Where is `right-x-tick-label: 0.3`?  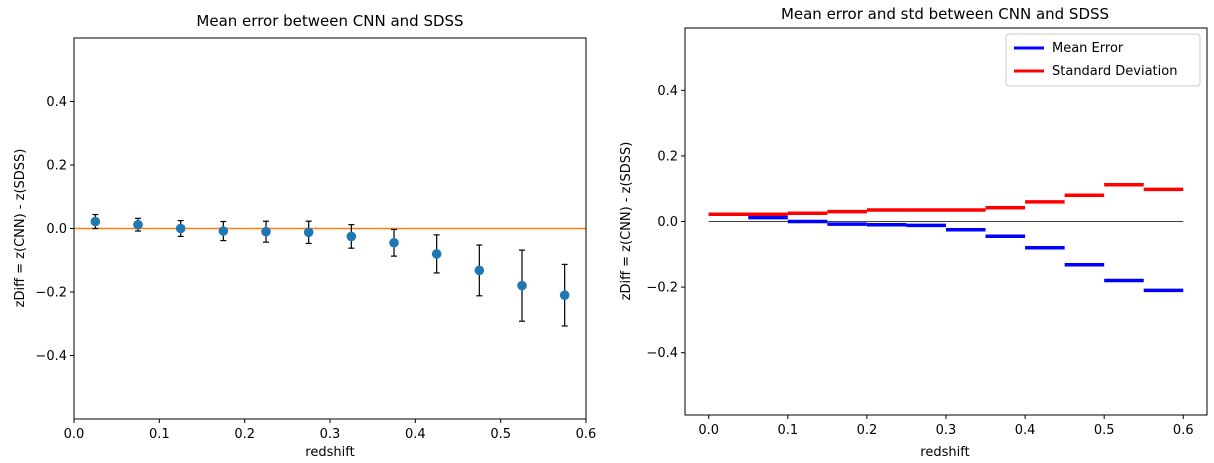 right-x-tick-label: 0.3 is located at coordinates (946, 430).